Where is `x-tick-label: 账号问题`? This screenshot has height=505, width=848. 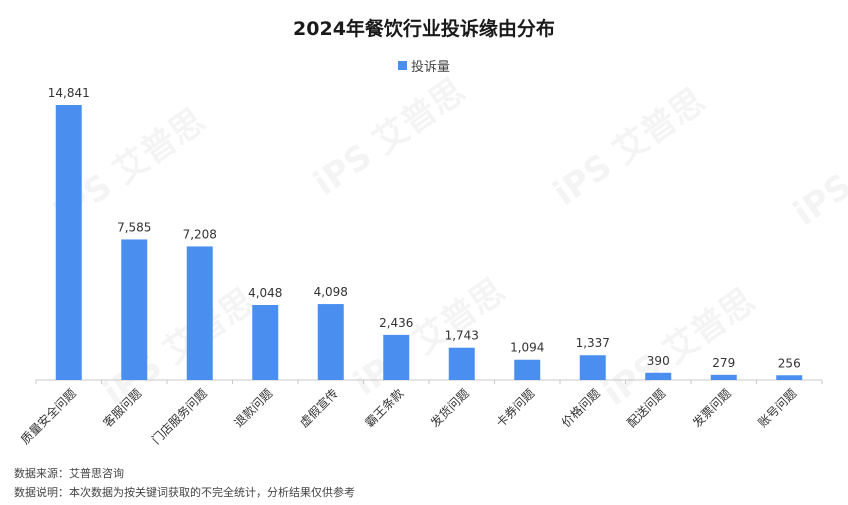 x-tick-label: 账号问题 is located at coordinates (778, 408).